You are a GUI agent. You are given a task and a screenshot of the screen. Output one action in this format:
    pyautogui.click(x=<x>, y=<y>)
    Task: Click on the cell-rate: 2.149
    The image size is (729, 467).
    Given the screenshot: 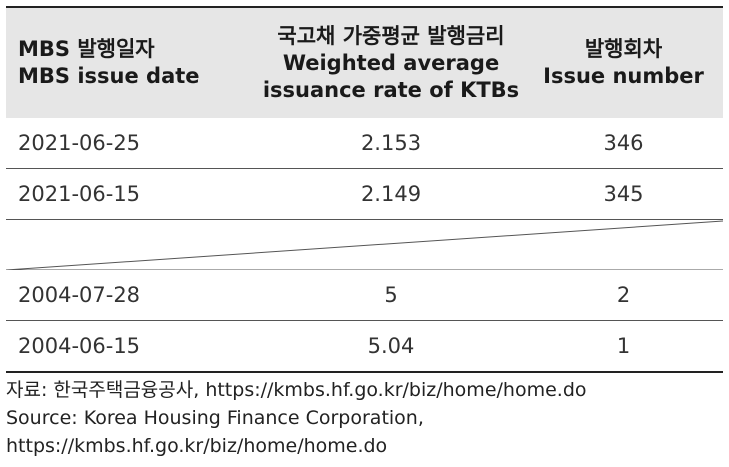 What is the action you would take?
    pyautogui.click(x=391, y=194)
    